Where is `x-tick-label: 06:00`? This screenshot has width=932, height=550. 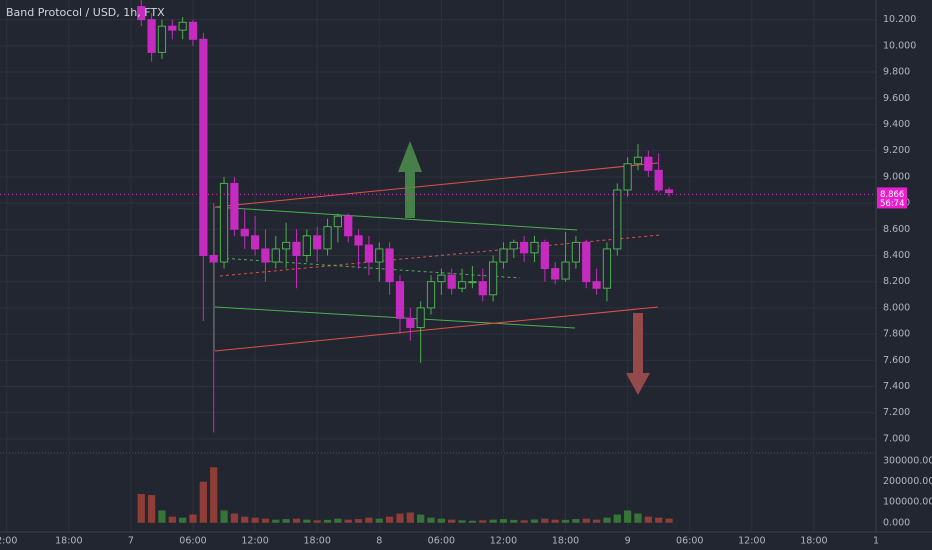 x-tick-label: 06:00 is located at coordinates (689, 541).